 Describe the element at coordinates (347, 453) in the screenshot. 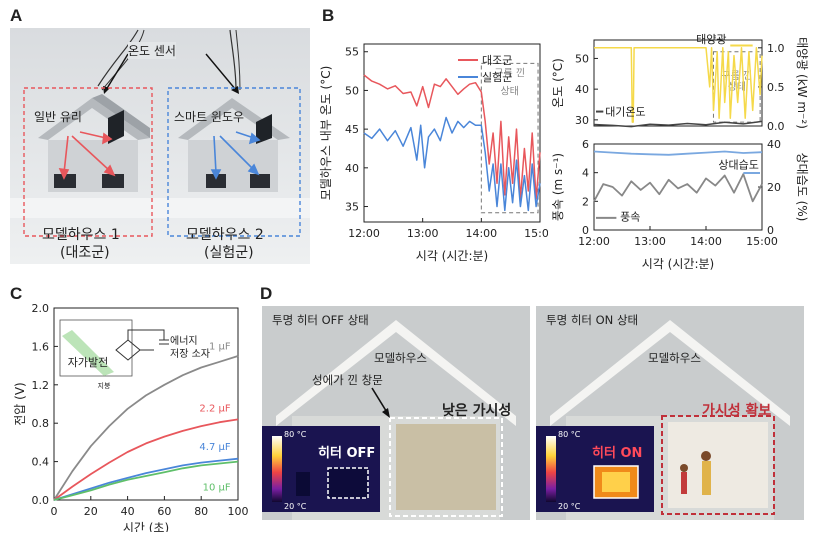

I see `heater-off-label: 히터 OFF` at that location.